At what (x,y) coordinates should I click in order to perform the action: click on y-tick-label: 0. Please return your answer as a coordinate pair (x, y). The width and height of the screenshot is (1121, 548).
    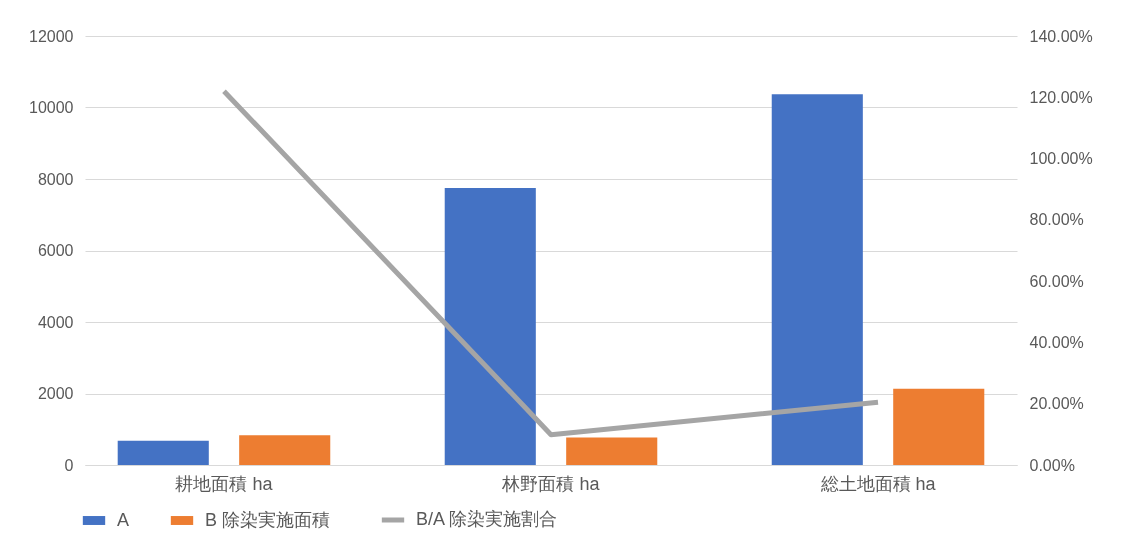
    Looking at the image, I should click on (69, 465).